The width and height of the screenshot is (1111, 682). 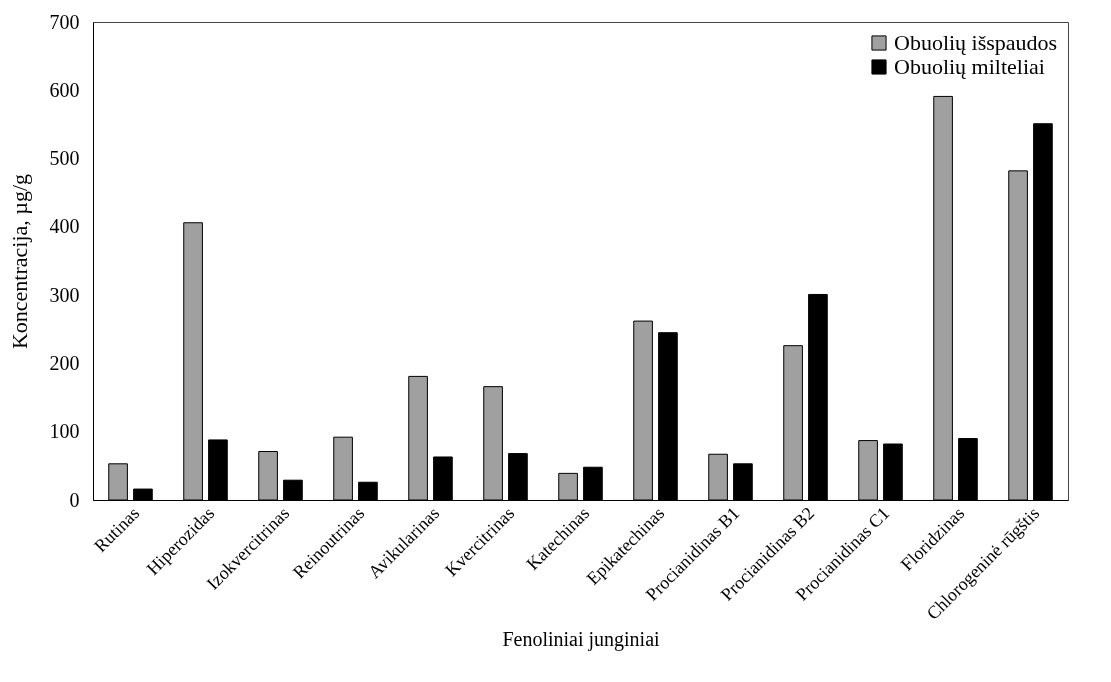 What do you see at coordinates (581, 639) in the screenshot?
I see `x-axis-title: Fenoliniai junginiai` at bounding box center [581, 639].